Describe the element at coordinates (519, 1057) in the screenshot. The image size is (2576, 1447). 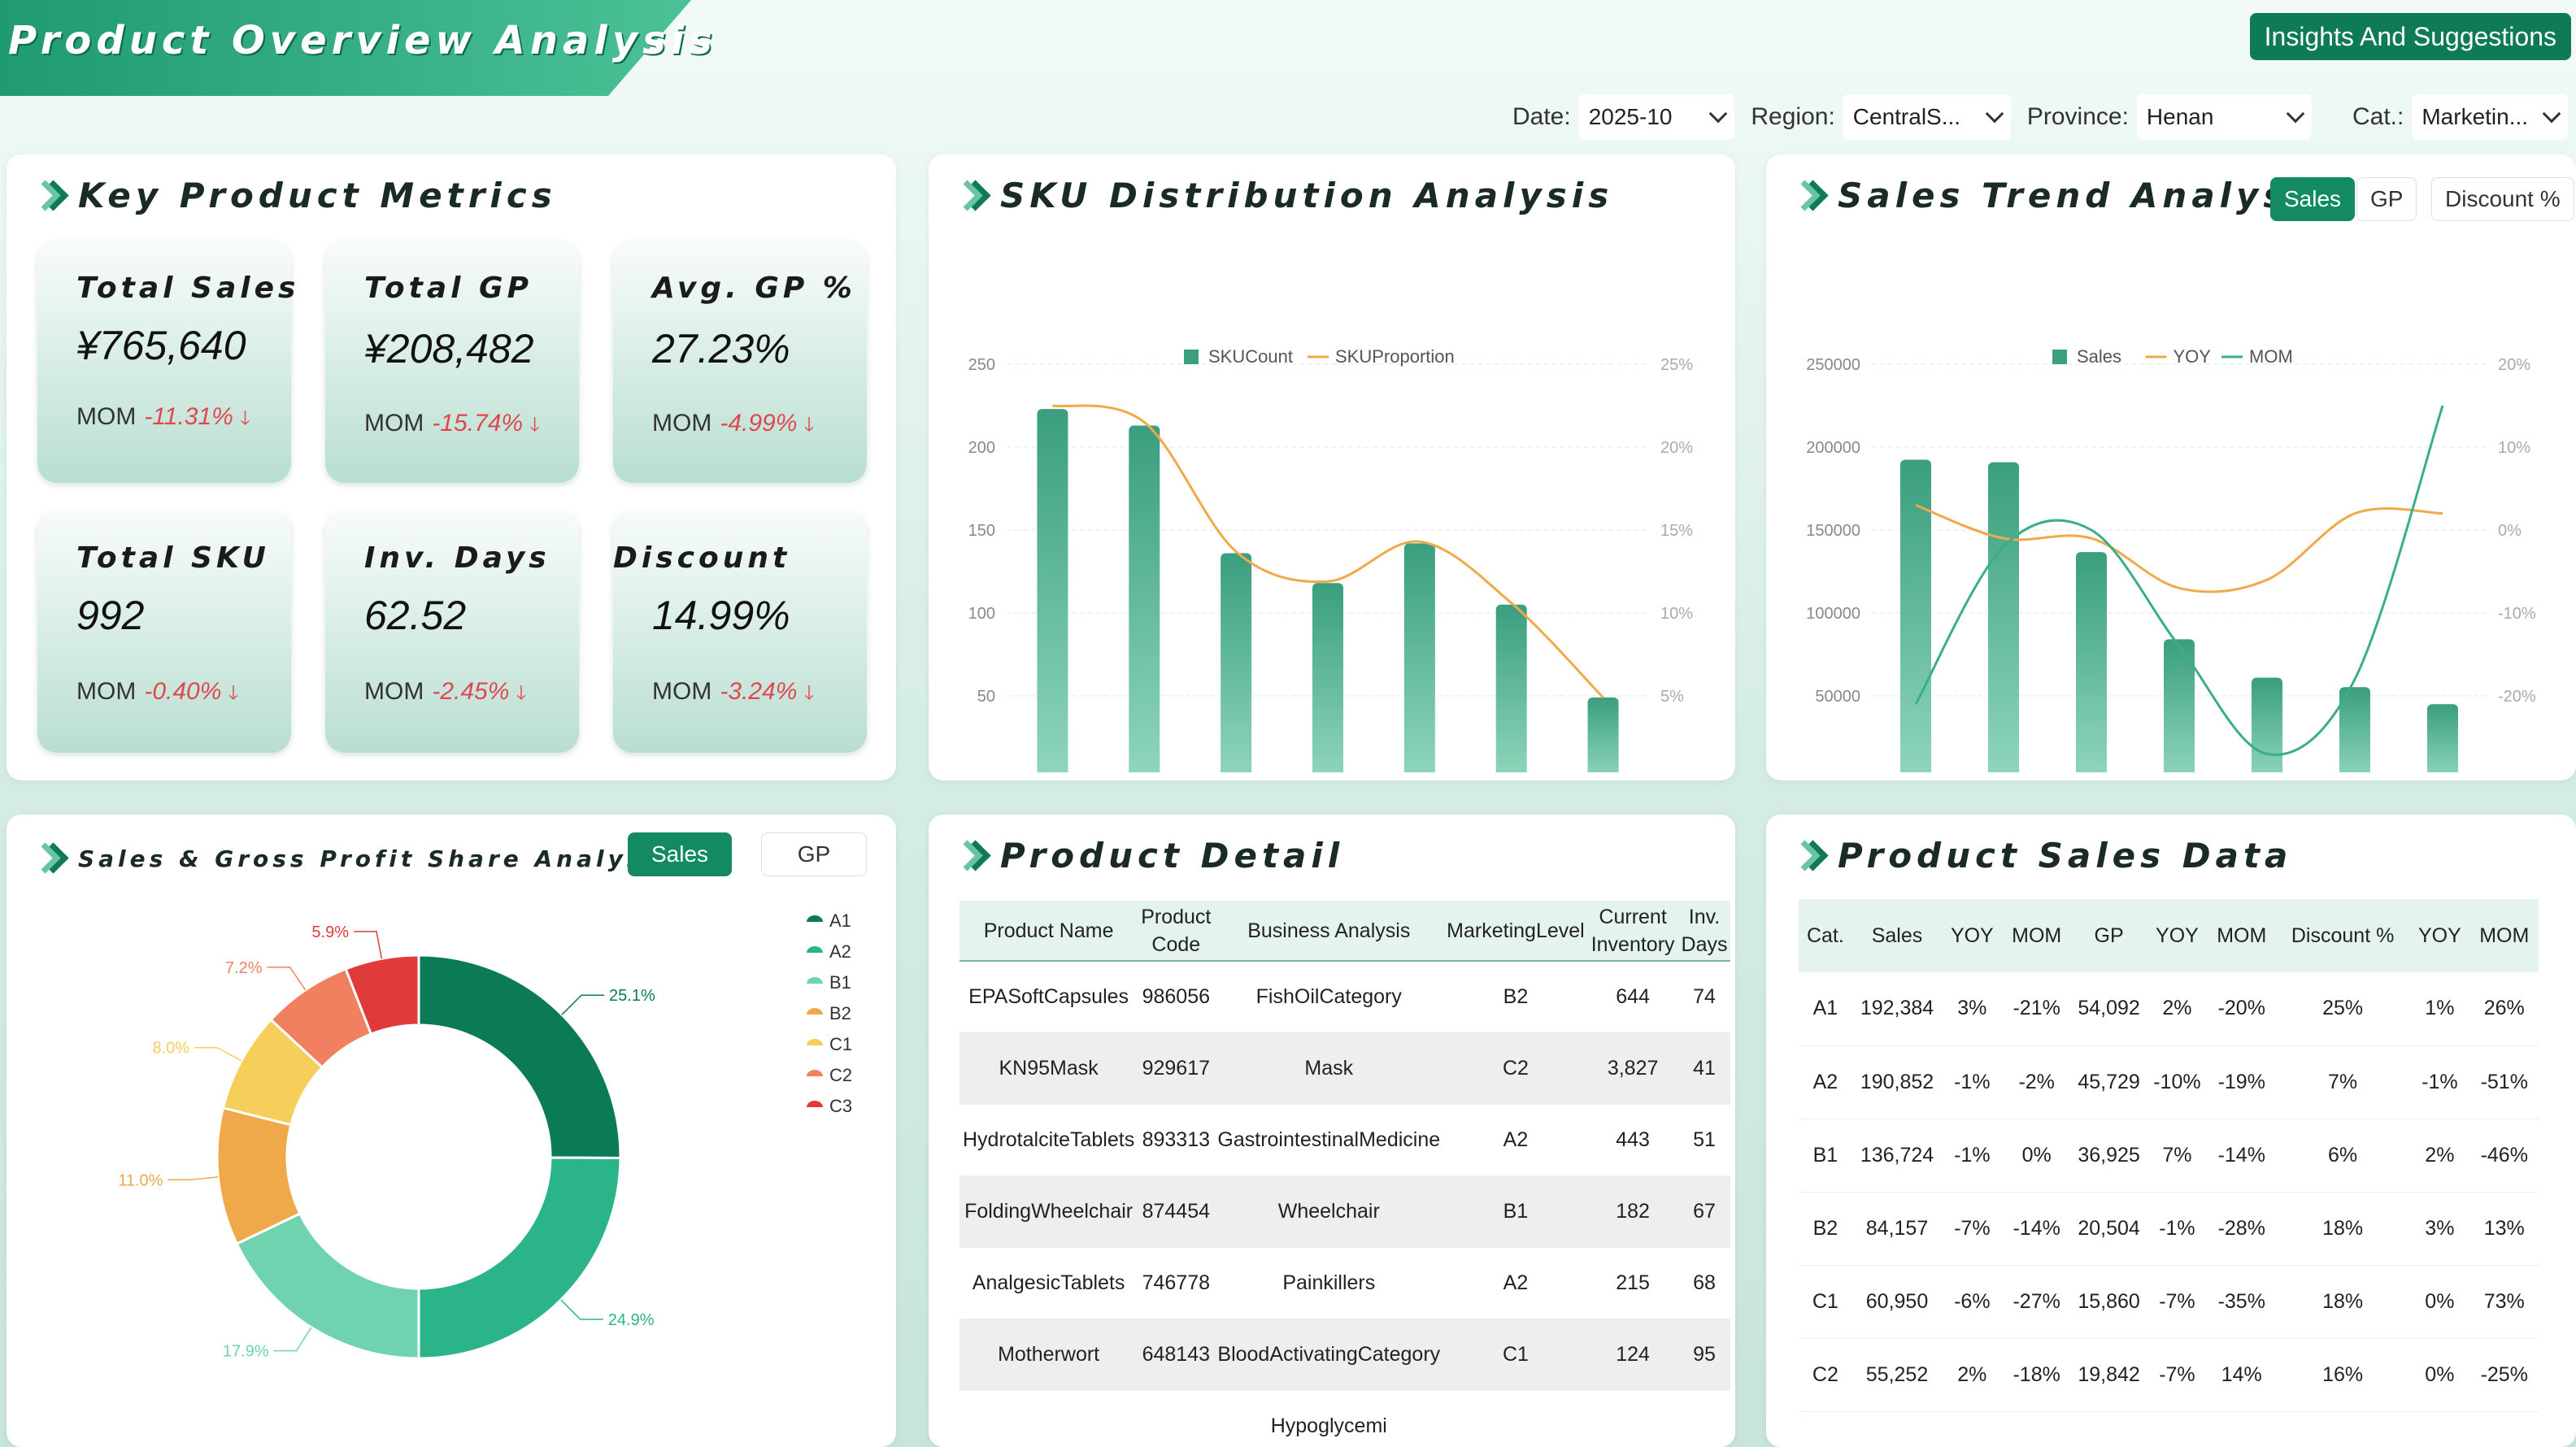
I see `donut-slice-A1` at that location.